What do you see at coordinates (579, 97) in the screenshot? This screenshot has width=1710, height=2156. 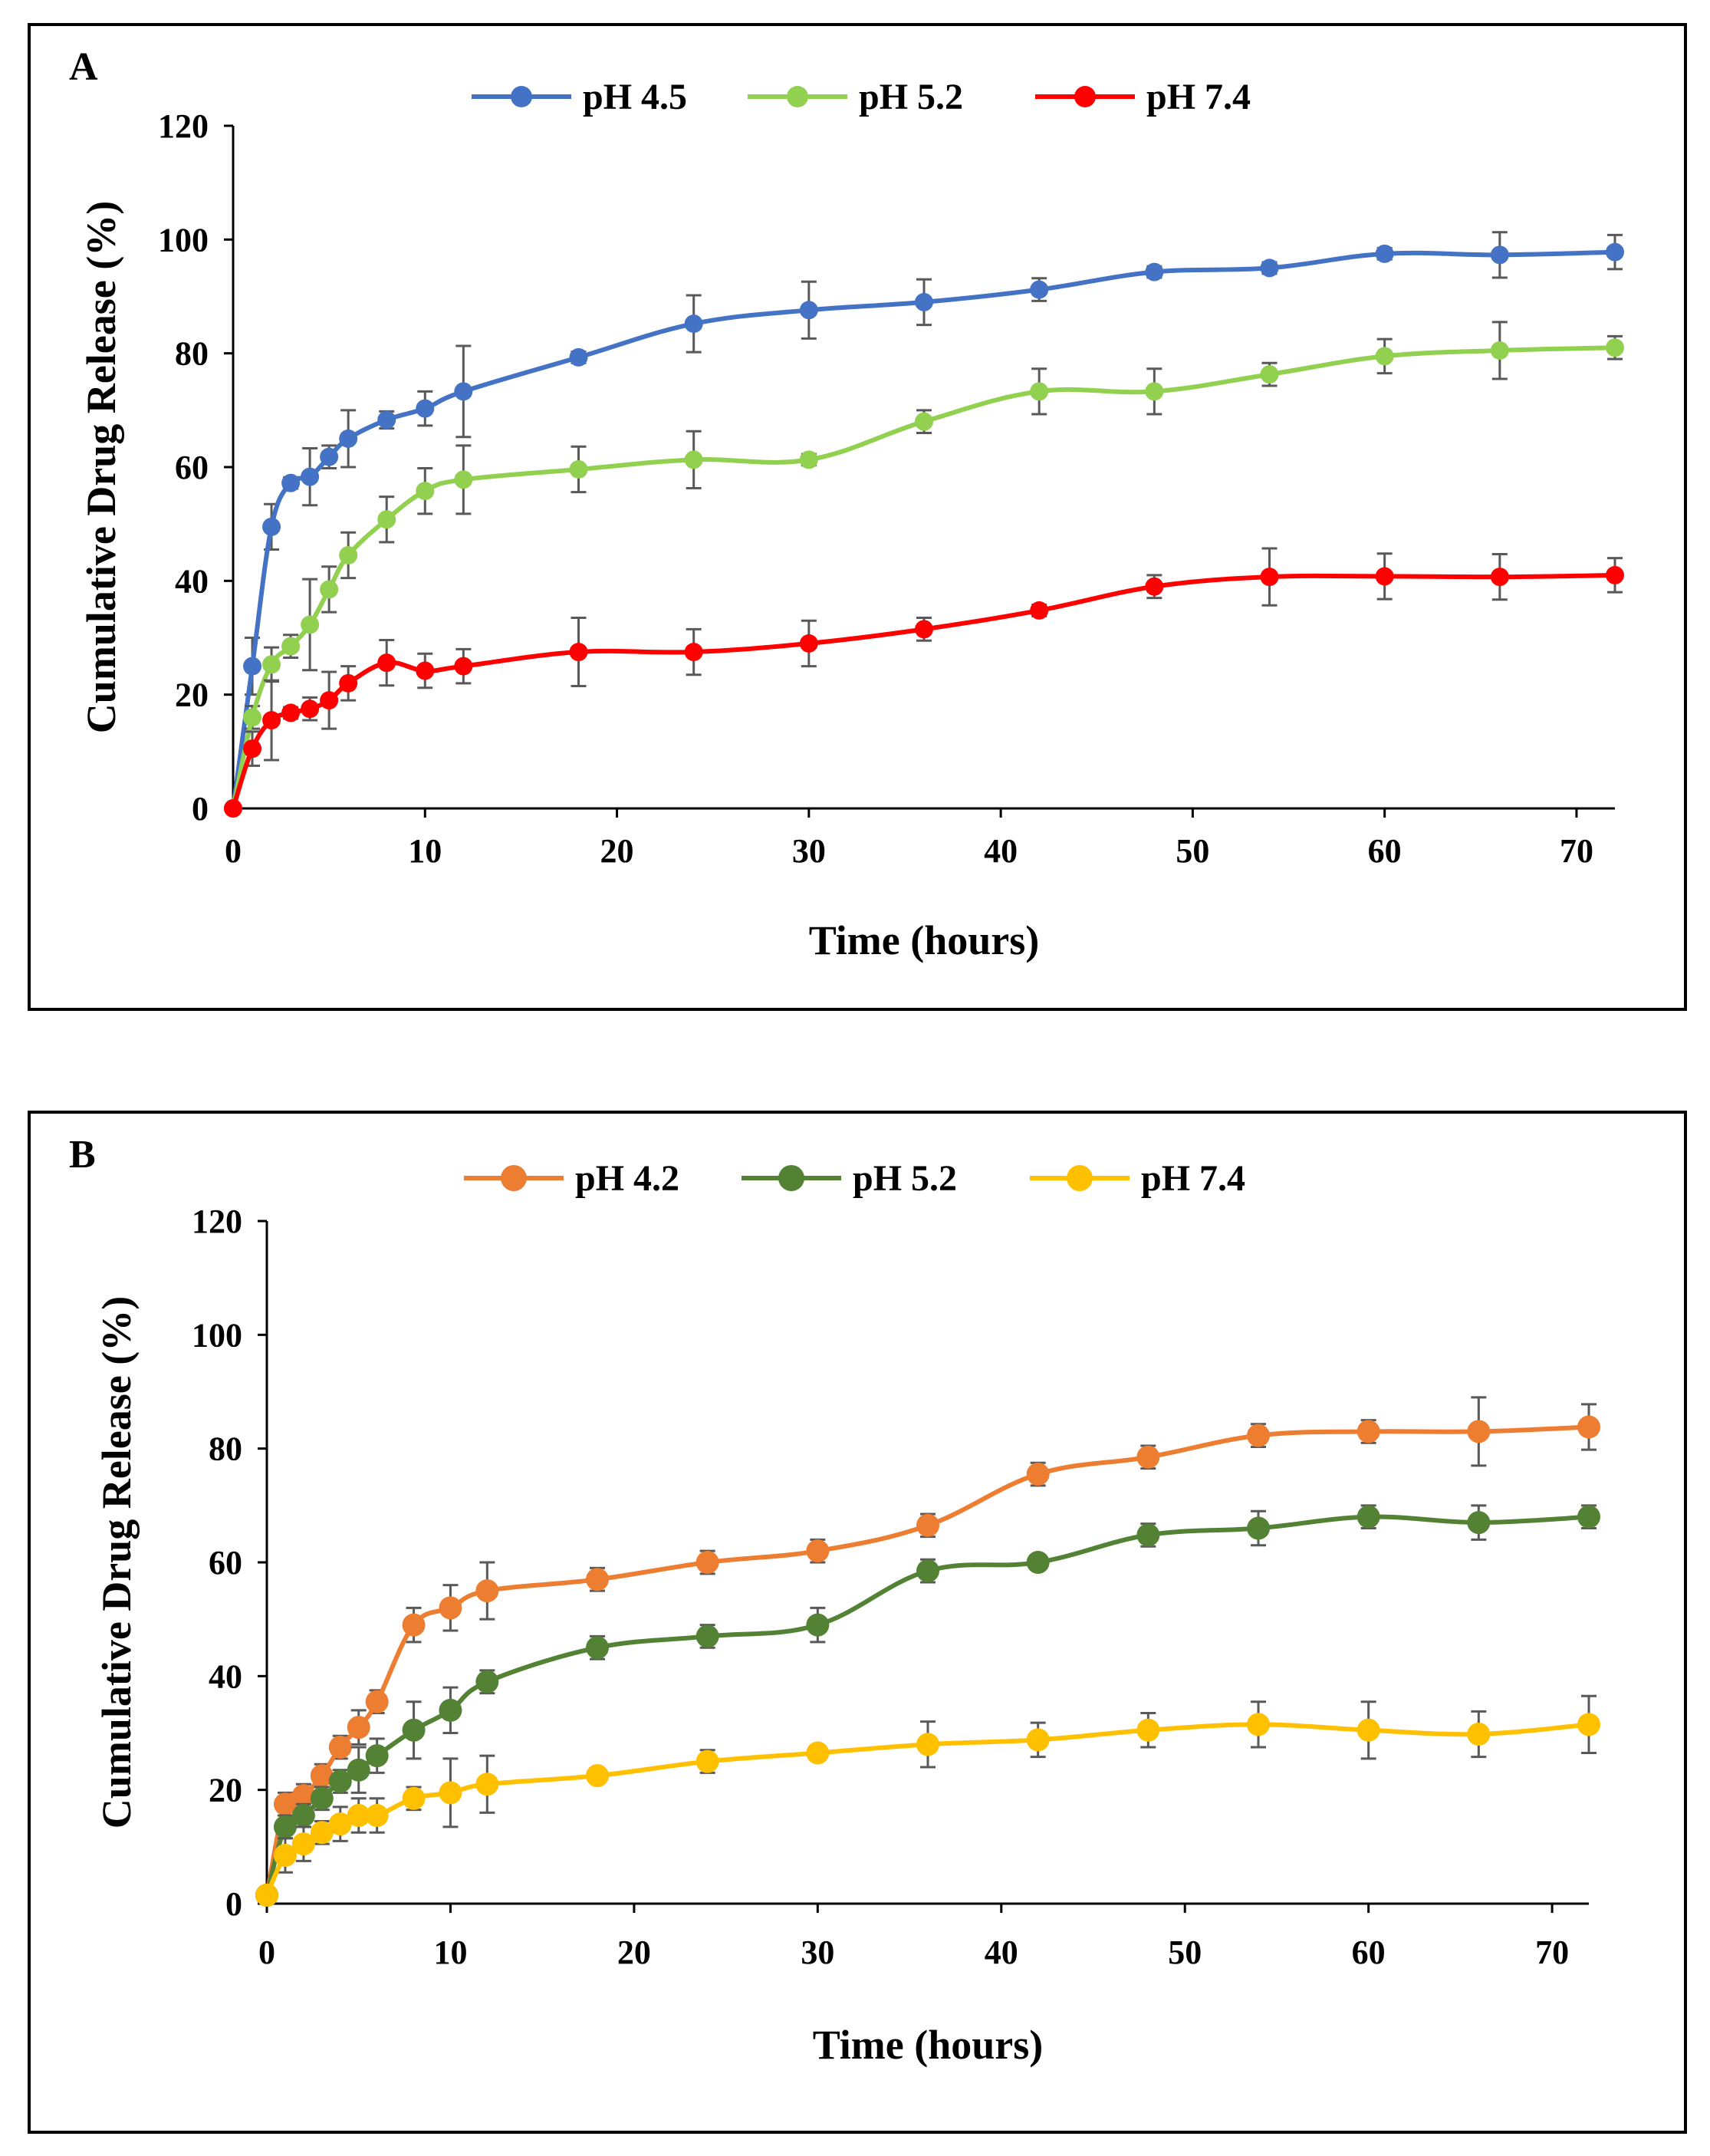 I see `legend-entry: pH 4.5` at bounding box center [579, 97].